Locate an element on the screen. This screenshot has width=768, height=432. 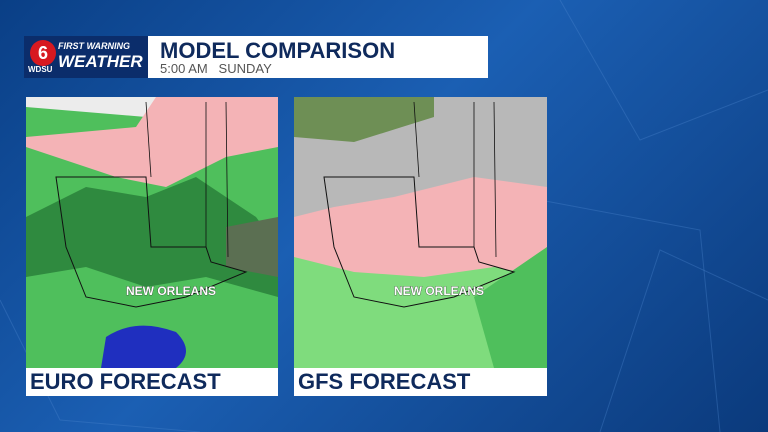
logo-station: WDSU is located at coordinates (40, 69).